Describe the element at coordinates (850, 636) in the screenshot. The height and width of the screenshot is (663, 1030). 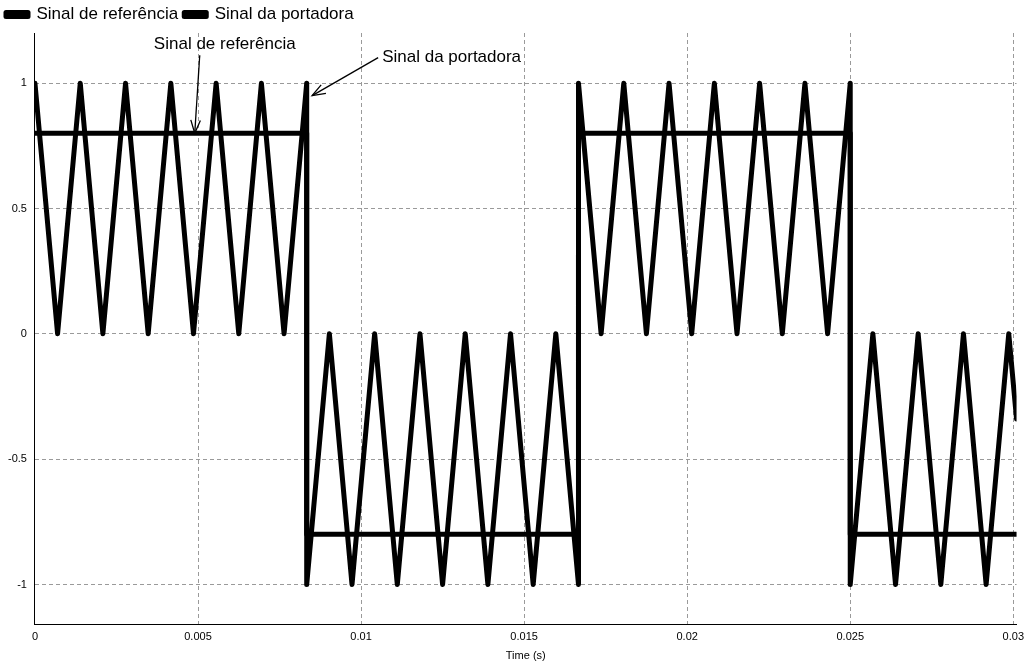
I see `x-tick-label: 0.025` at that location.